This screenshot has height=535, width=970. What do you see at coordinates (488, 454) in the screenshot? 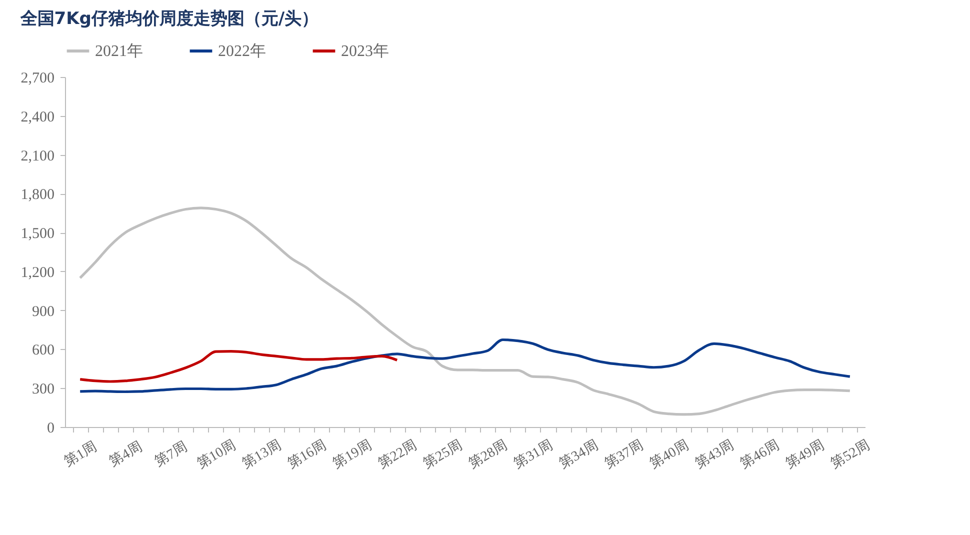
I see `x-tick-label: 第28周` at bounding box center [488, 454].